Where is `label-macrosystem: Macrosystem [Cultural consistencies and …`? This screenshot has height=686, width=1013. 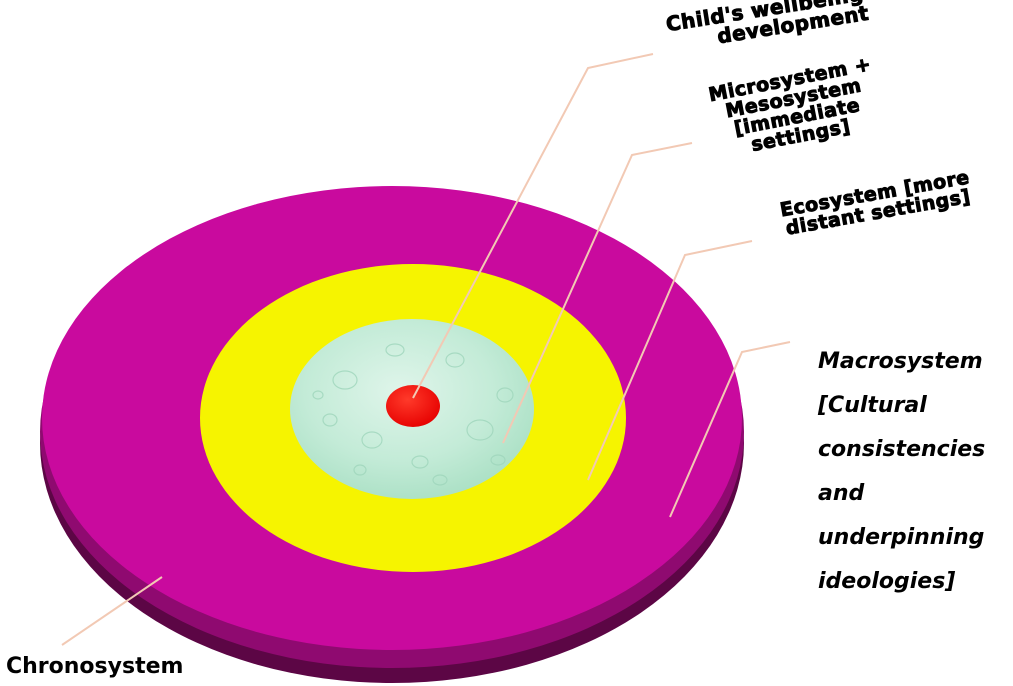 label-macrosystem: Macrosystem [Cultural consistencies and … is located at coordinates (902, 471).